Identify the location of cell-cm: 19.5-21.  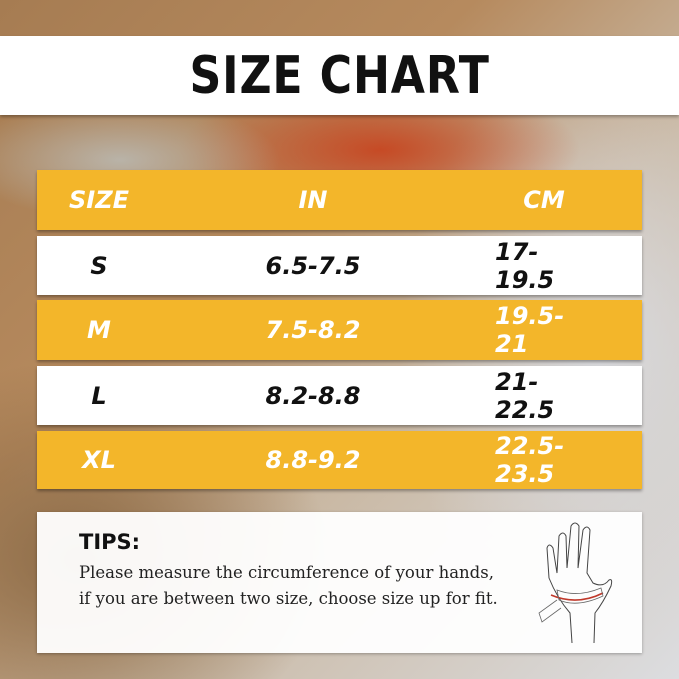
(530, 330).